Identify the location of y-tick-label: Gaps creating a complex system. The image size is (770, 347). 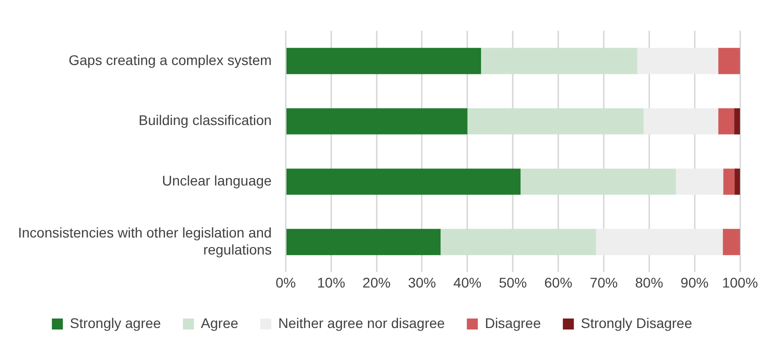
(170, 60).